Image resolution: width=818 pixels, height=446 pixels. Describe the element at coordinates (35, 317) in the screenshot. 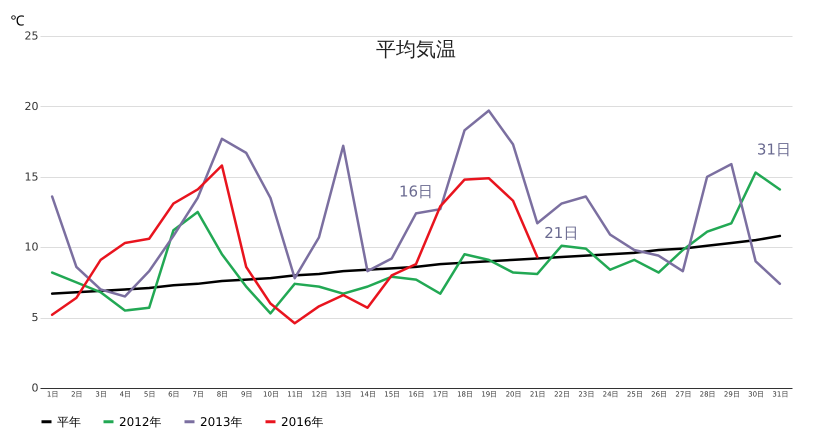

I see `y-tick-label: 5` at that location.